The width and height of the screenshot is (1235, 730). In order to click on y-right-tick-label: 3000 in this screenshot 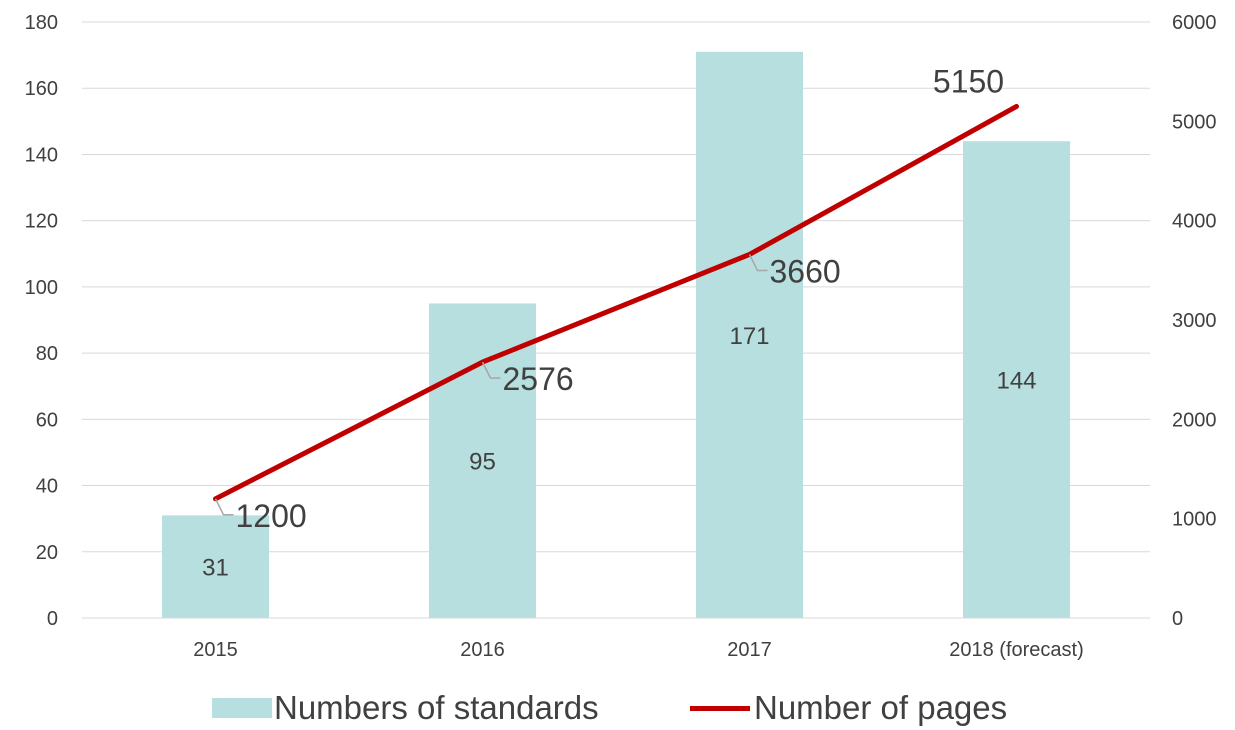, I will do `click(1194, 321)`.